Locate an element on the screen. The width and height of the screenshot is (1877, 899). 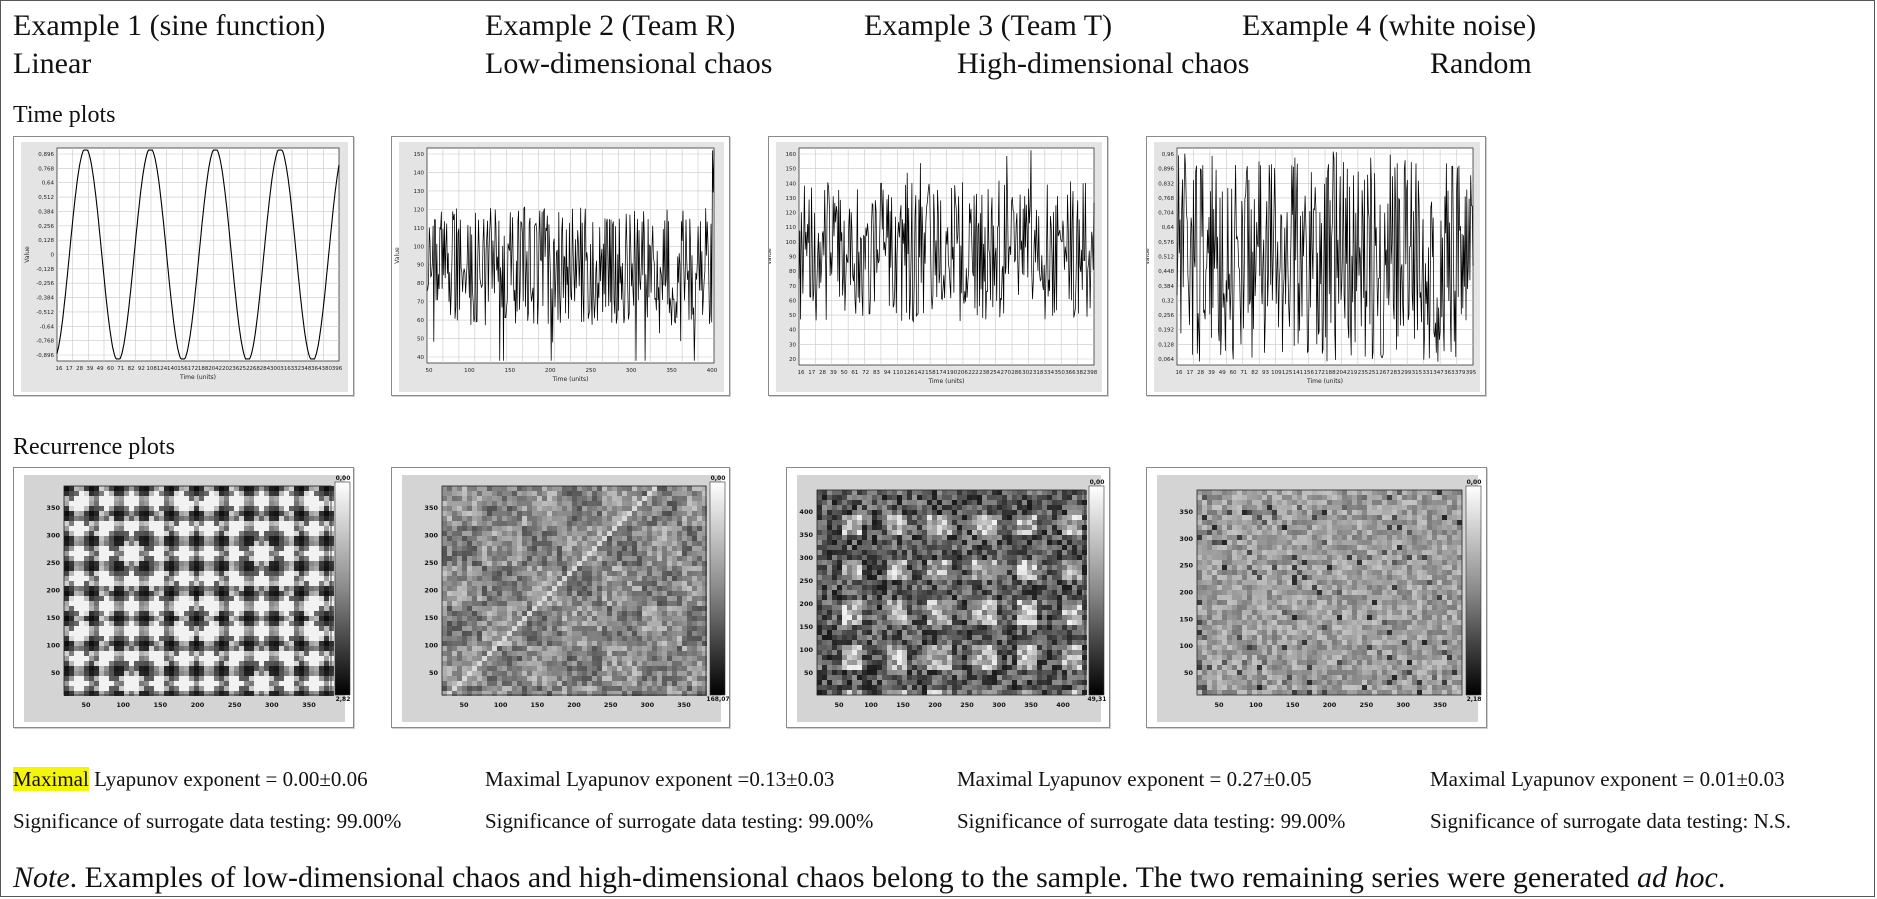
x-tick-label: 190 is located at coordinates (952, 373).